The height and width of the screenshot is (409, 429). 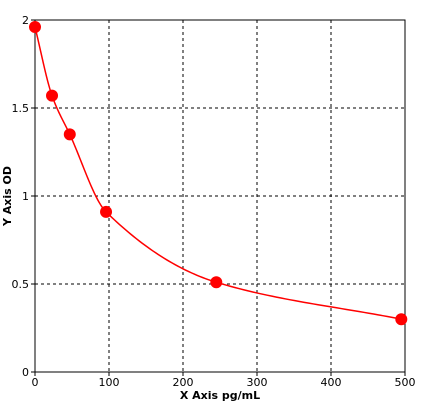 I want to click on x-tick-label: 400, so click(x=331, y=382).